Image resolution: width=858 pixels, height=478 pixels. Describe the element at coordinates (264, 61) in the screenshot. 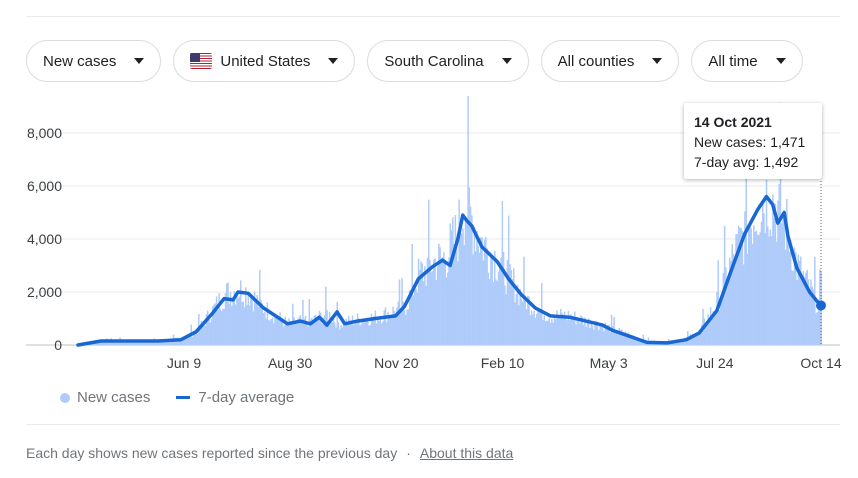

I see `country-dropdown: United States` at that location.